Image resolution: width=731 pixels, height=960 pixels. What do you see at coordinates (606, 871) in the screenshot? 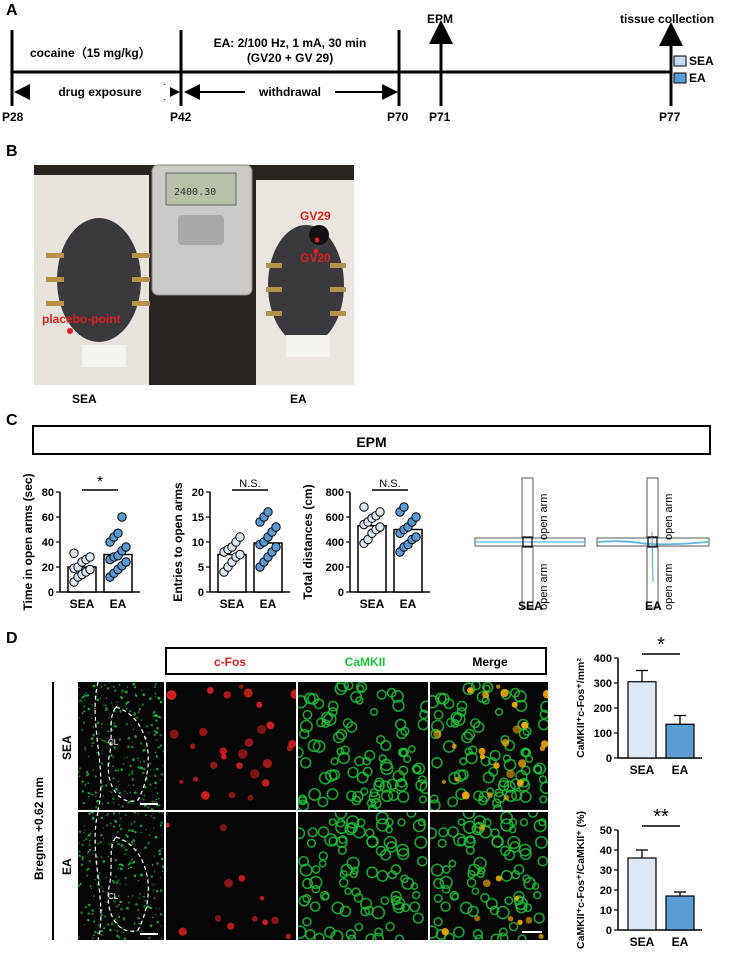
I see `y-tick-label: 30` at bounding box center [606, 871].